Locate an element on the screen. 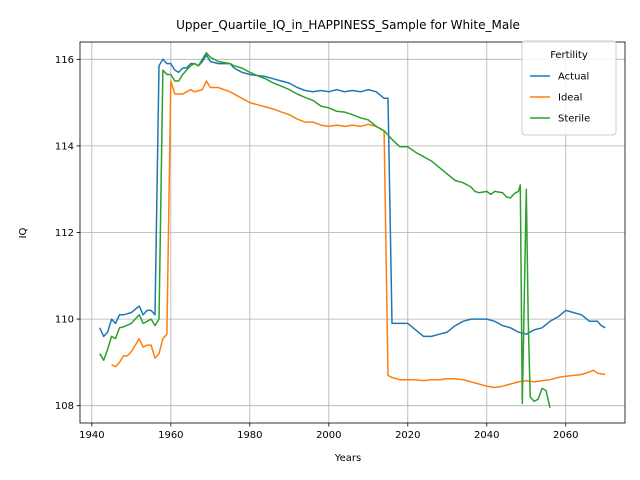 The image size is (640, 480). x-tick-label: 1960 is located at coordinates (170, 435).